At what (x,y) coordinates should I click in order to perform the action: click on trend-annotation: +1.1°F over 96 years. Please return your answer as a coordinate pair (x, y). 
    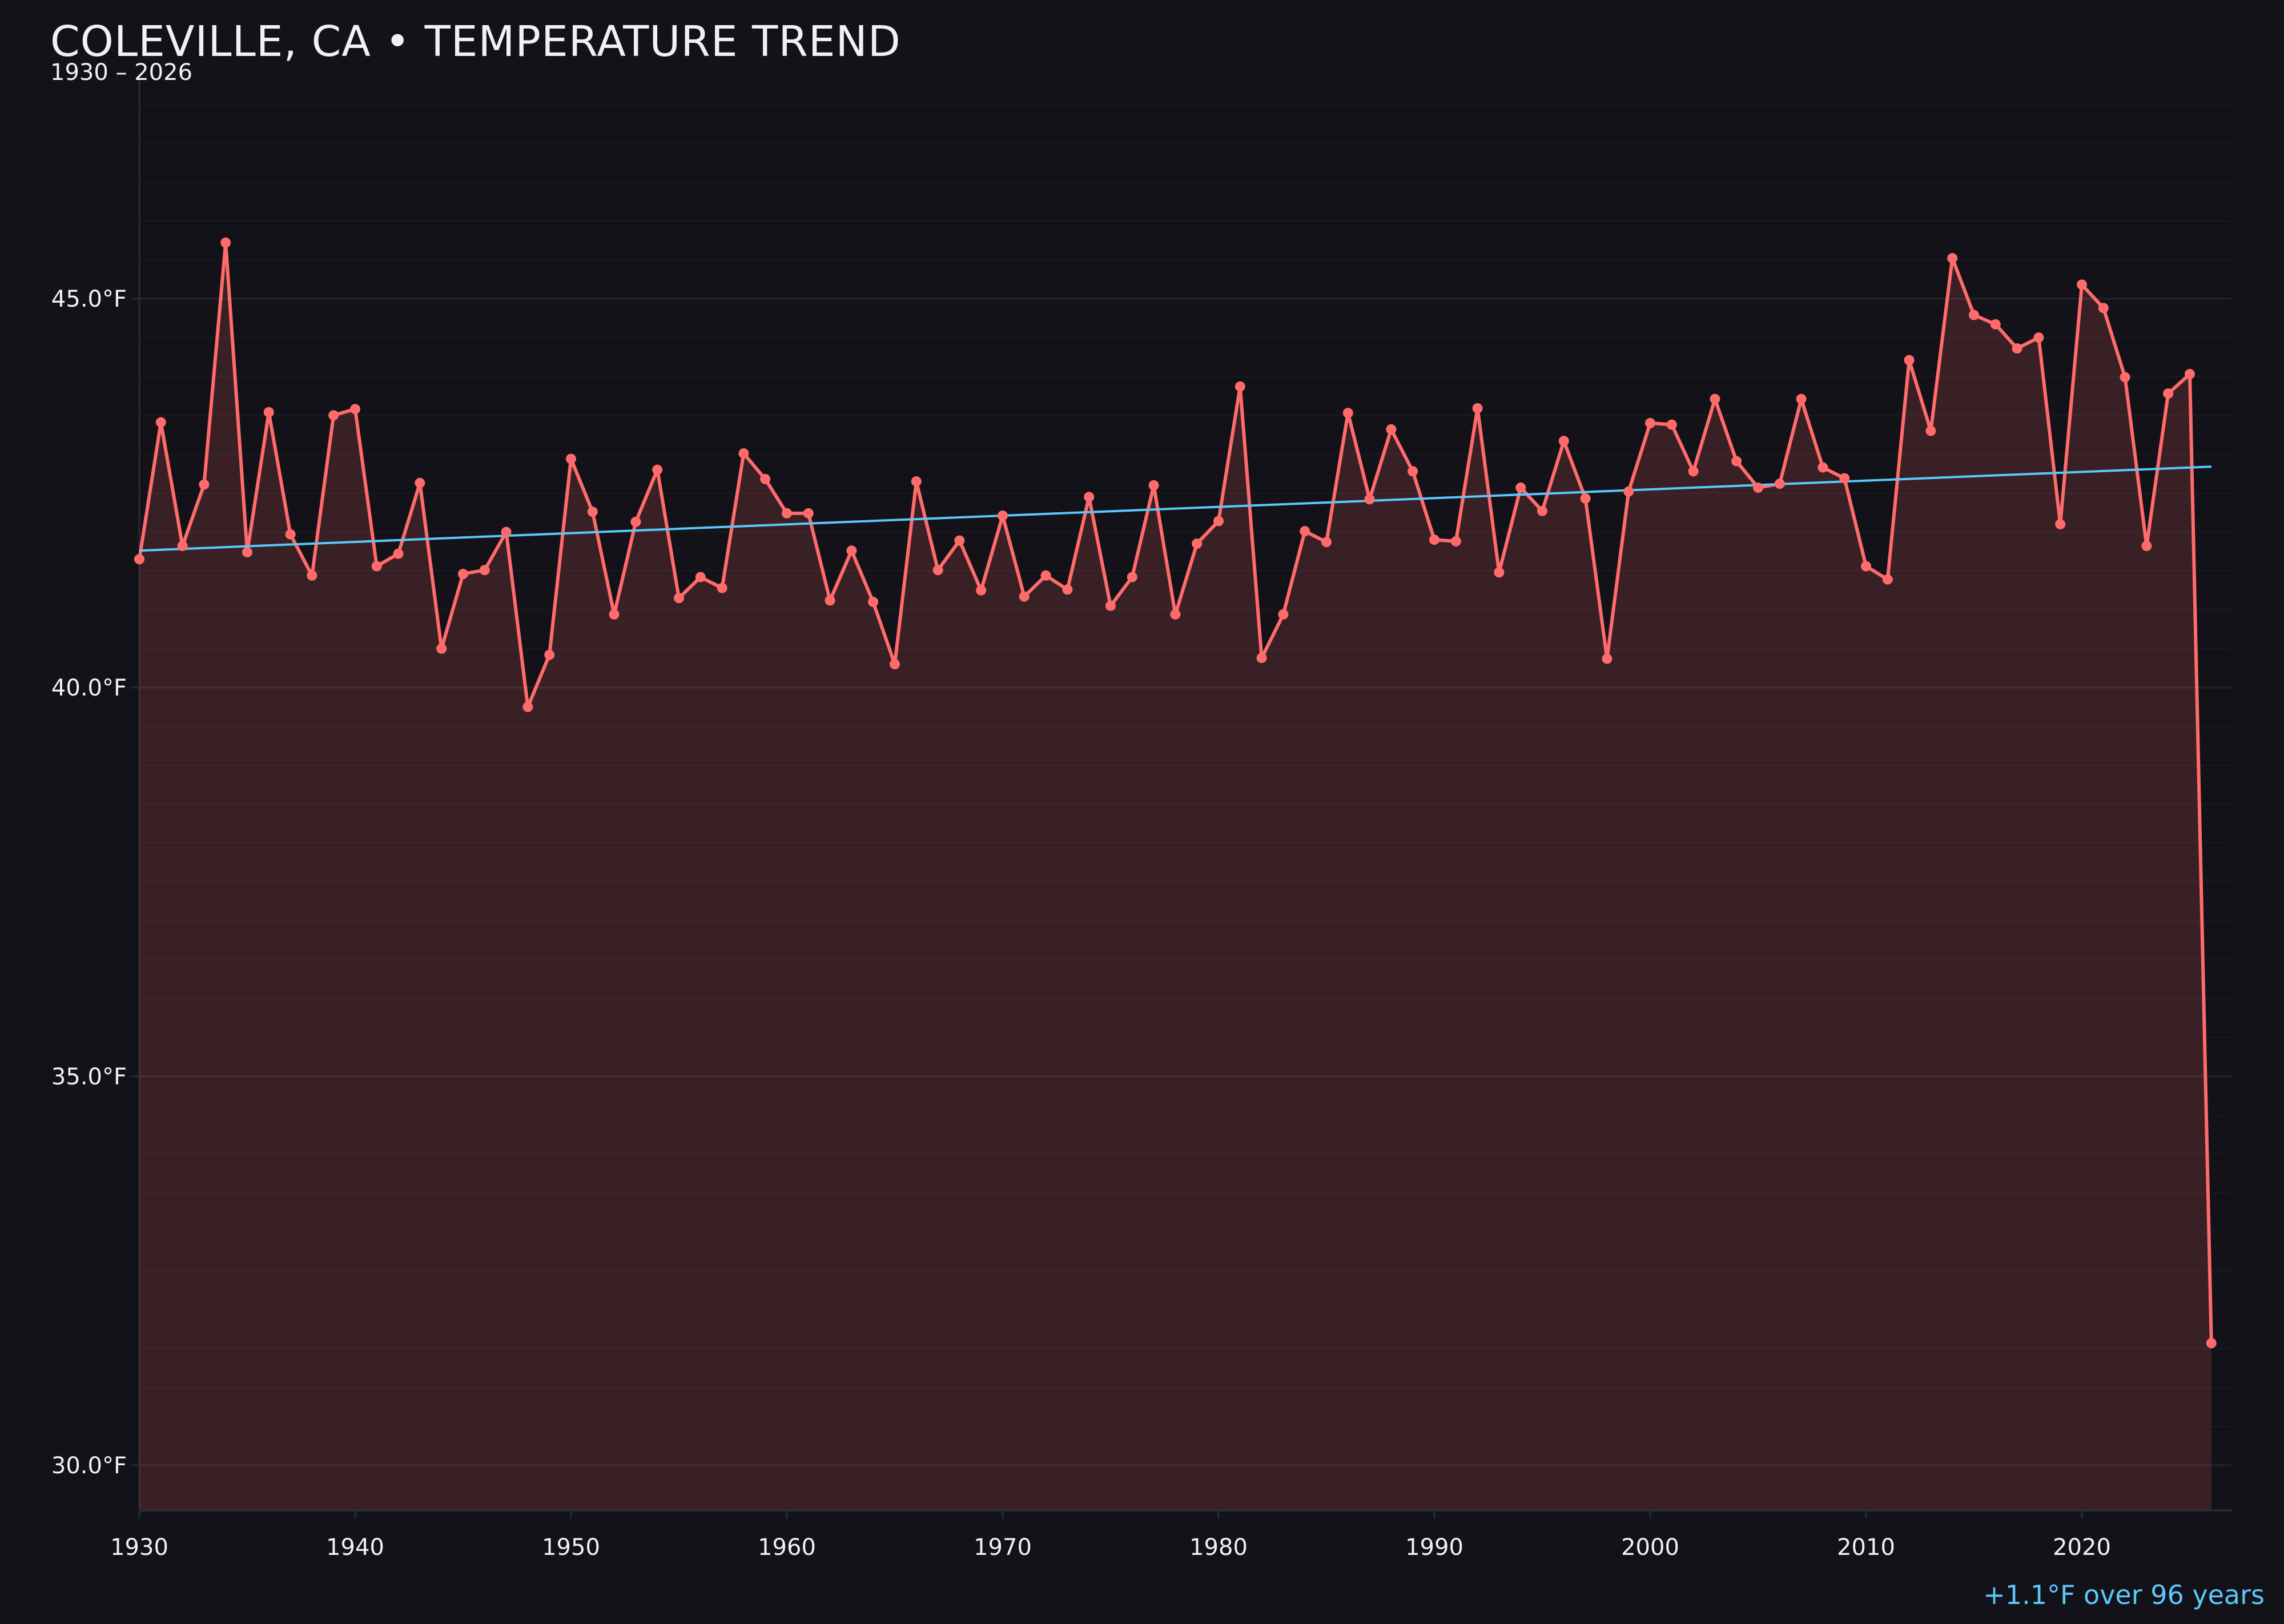
    Looking at the image, I should click on (2124, 1594).